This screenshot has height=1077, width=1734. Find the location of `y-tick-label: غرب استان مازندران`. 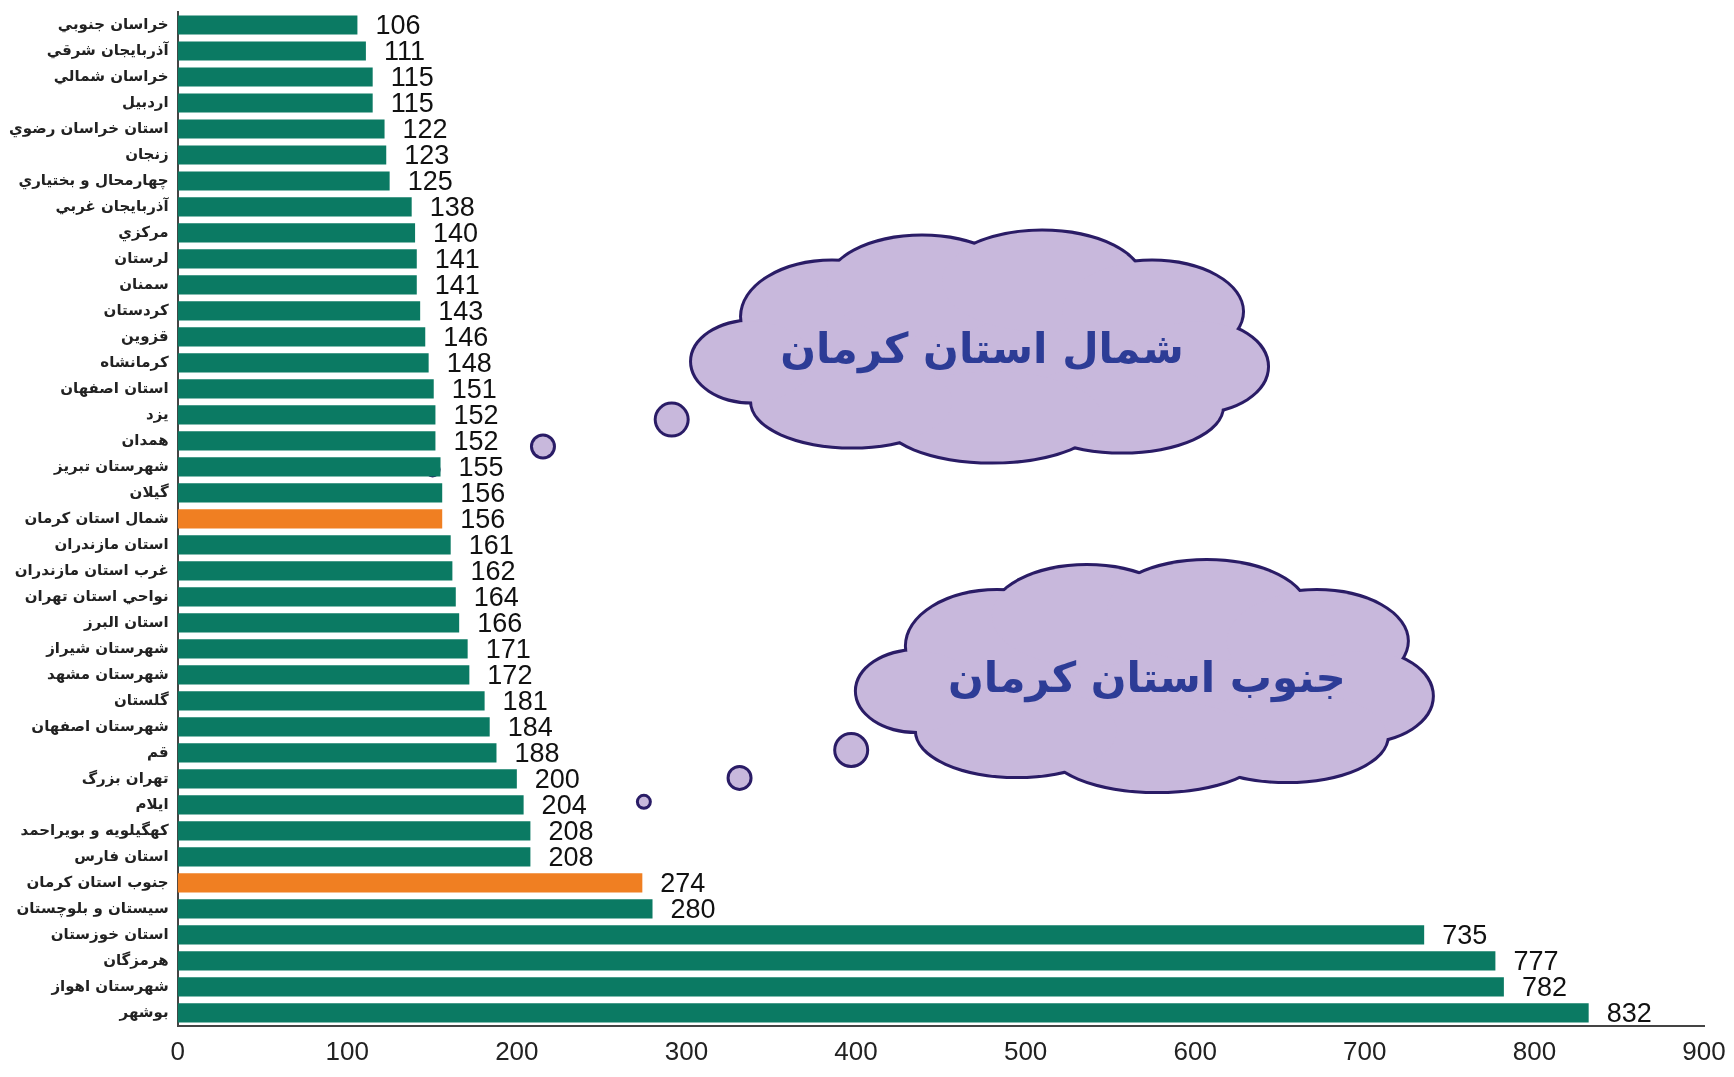

y-tick-label: غرب استان مازندران is located at coordinates (91, 569).